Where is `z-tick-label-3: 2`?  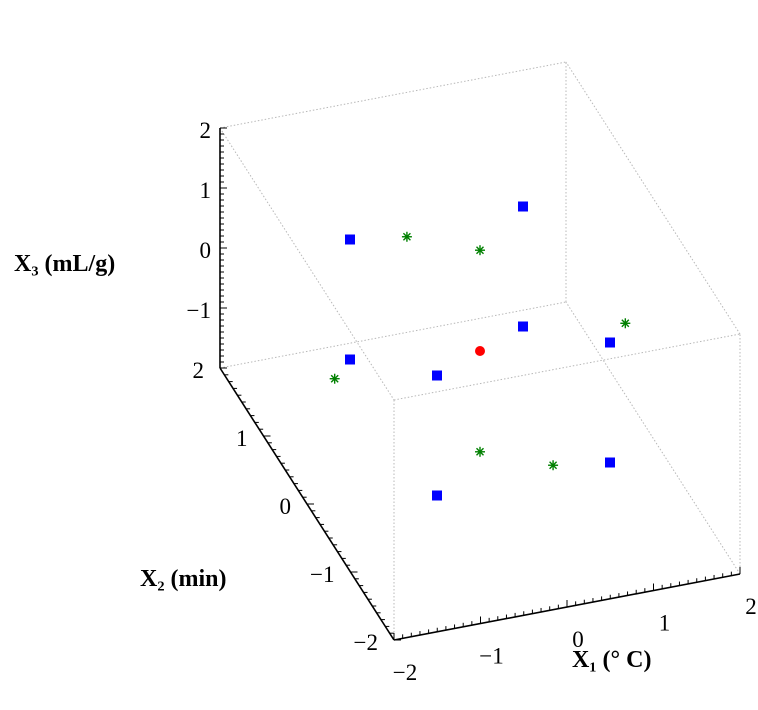
z-tick-label-3: 2 is located at coordinates (206, 130).